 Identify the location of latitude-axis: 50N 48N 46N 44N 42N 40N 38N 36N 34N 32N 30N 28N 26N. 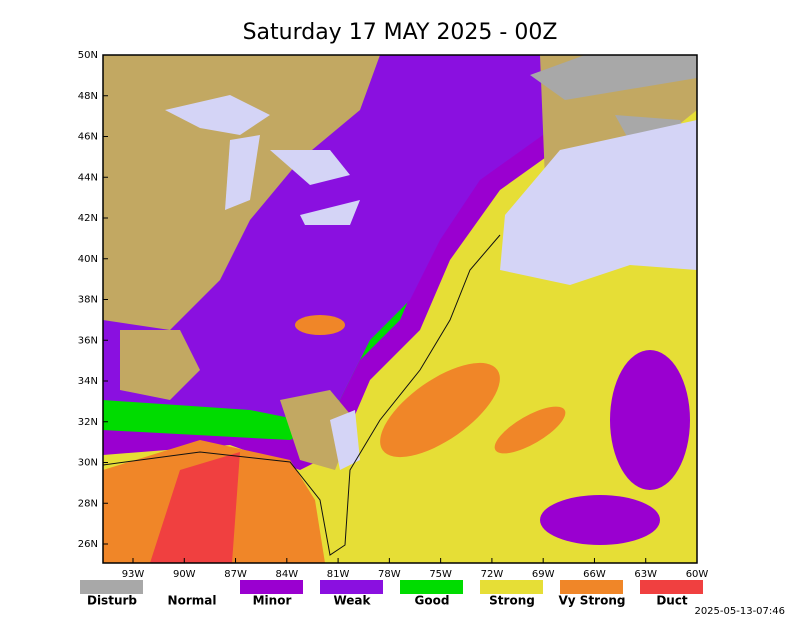
(93, 300).